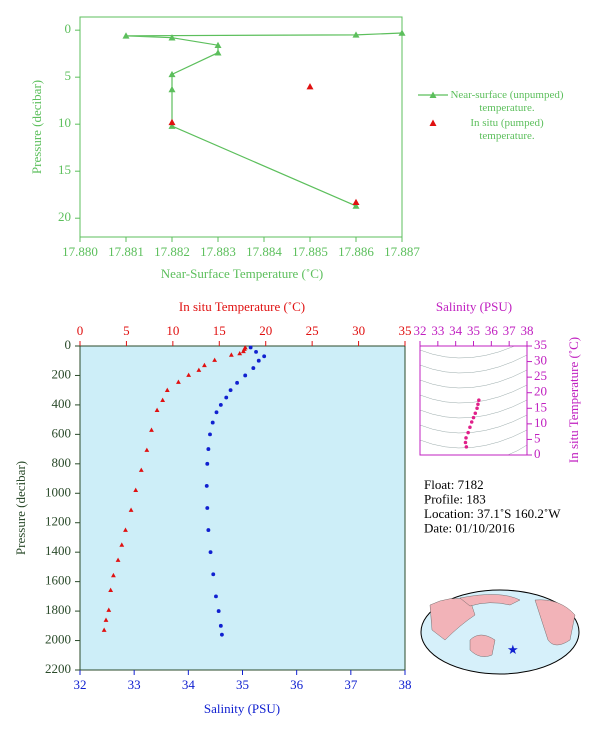 The image size is (601, 732). What do you see at coordinates (62, 373) in the screenshot?
I see `y-tick-label: 200` at bounding box center [62, 373].